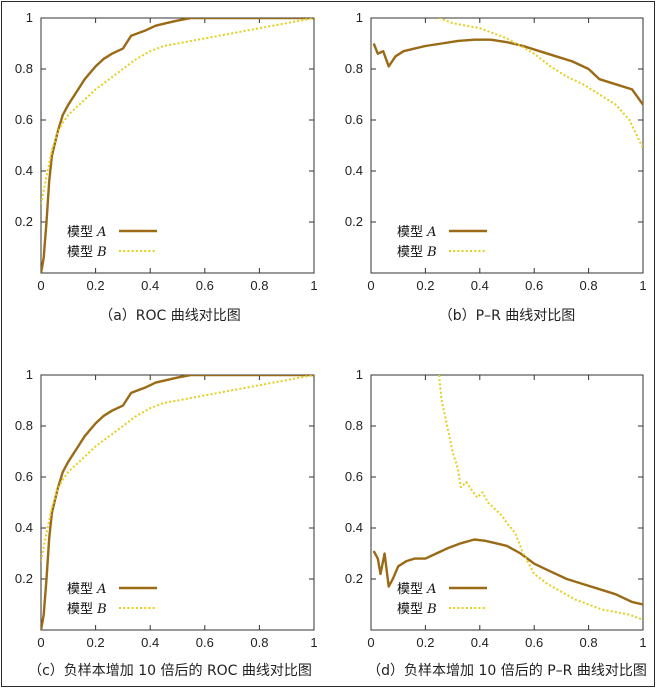  I want to click on chart-caption: （d）负样本增加 10 倍后的 P–R 曲线对比图, so click(507, 671).